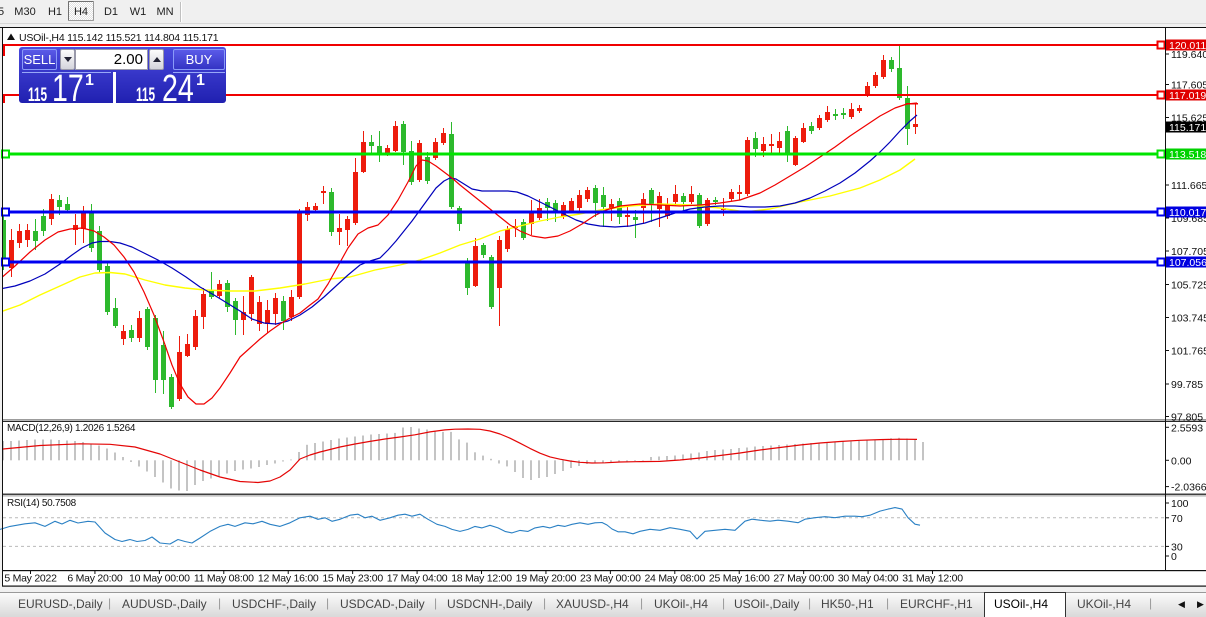 This screenshot has width=1206, height=617. What do you see at coordinates (417, 579) in the screenshot?
I see `svg-text: 17 May 04:00` at bounding box center [417, 579].